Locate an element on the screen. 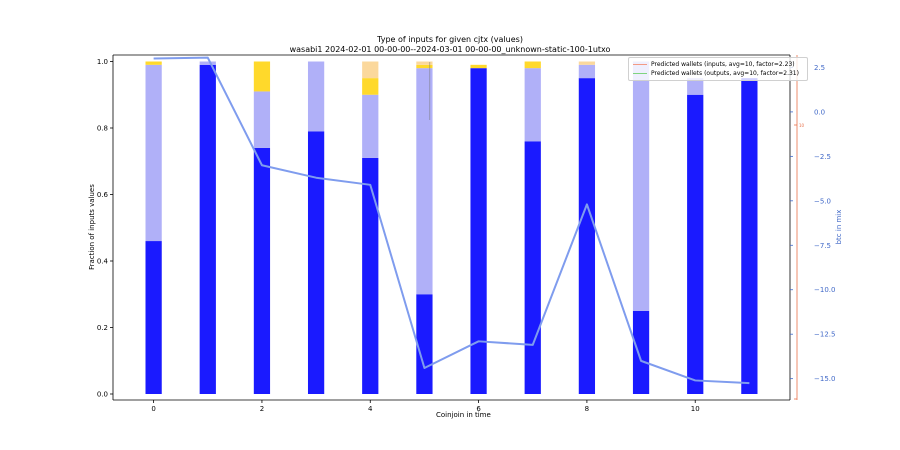 Image resolution: width=900 pixels, height=450 pixels. y2-tick-label-6: −12.5 is located at coordinates (824, 335).